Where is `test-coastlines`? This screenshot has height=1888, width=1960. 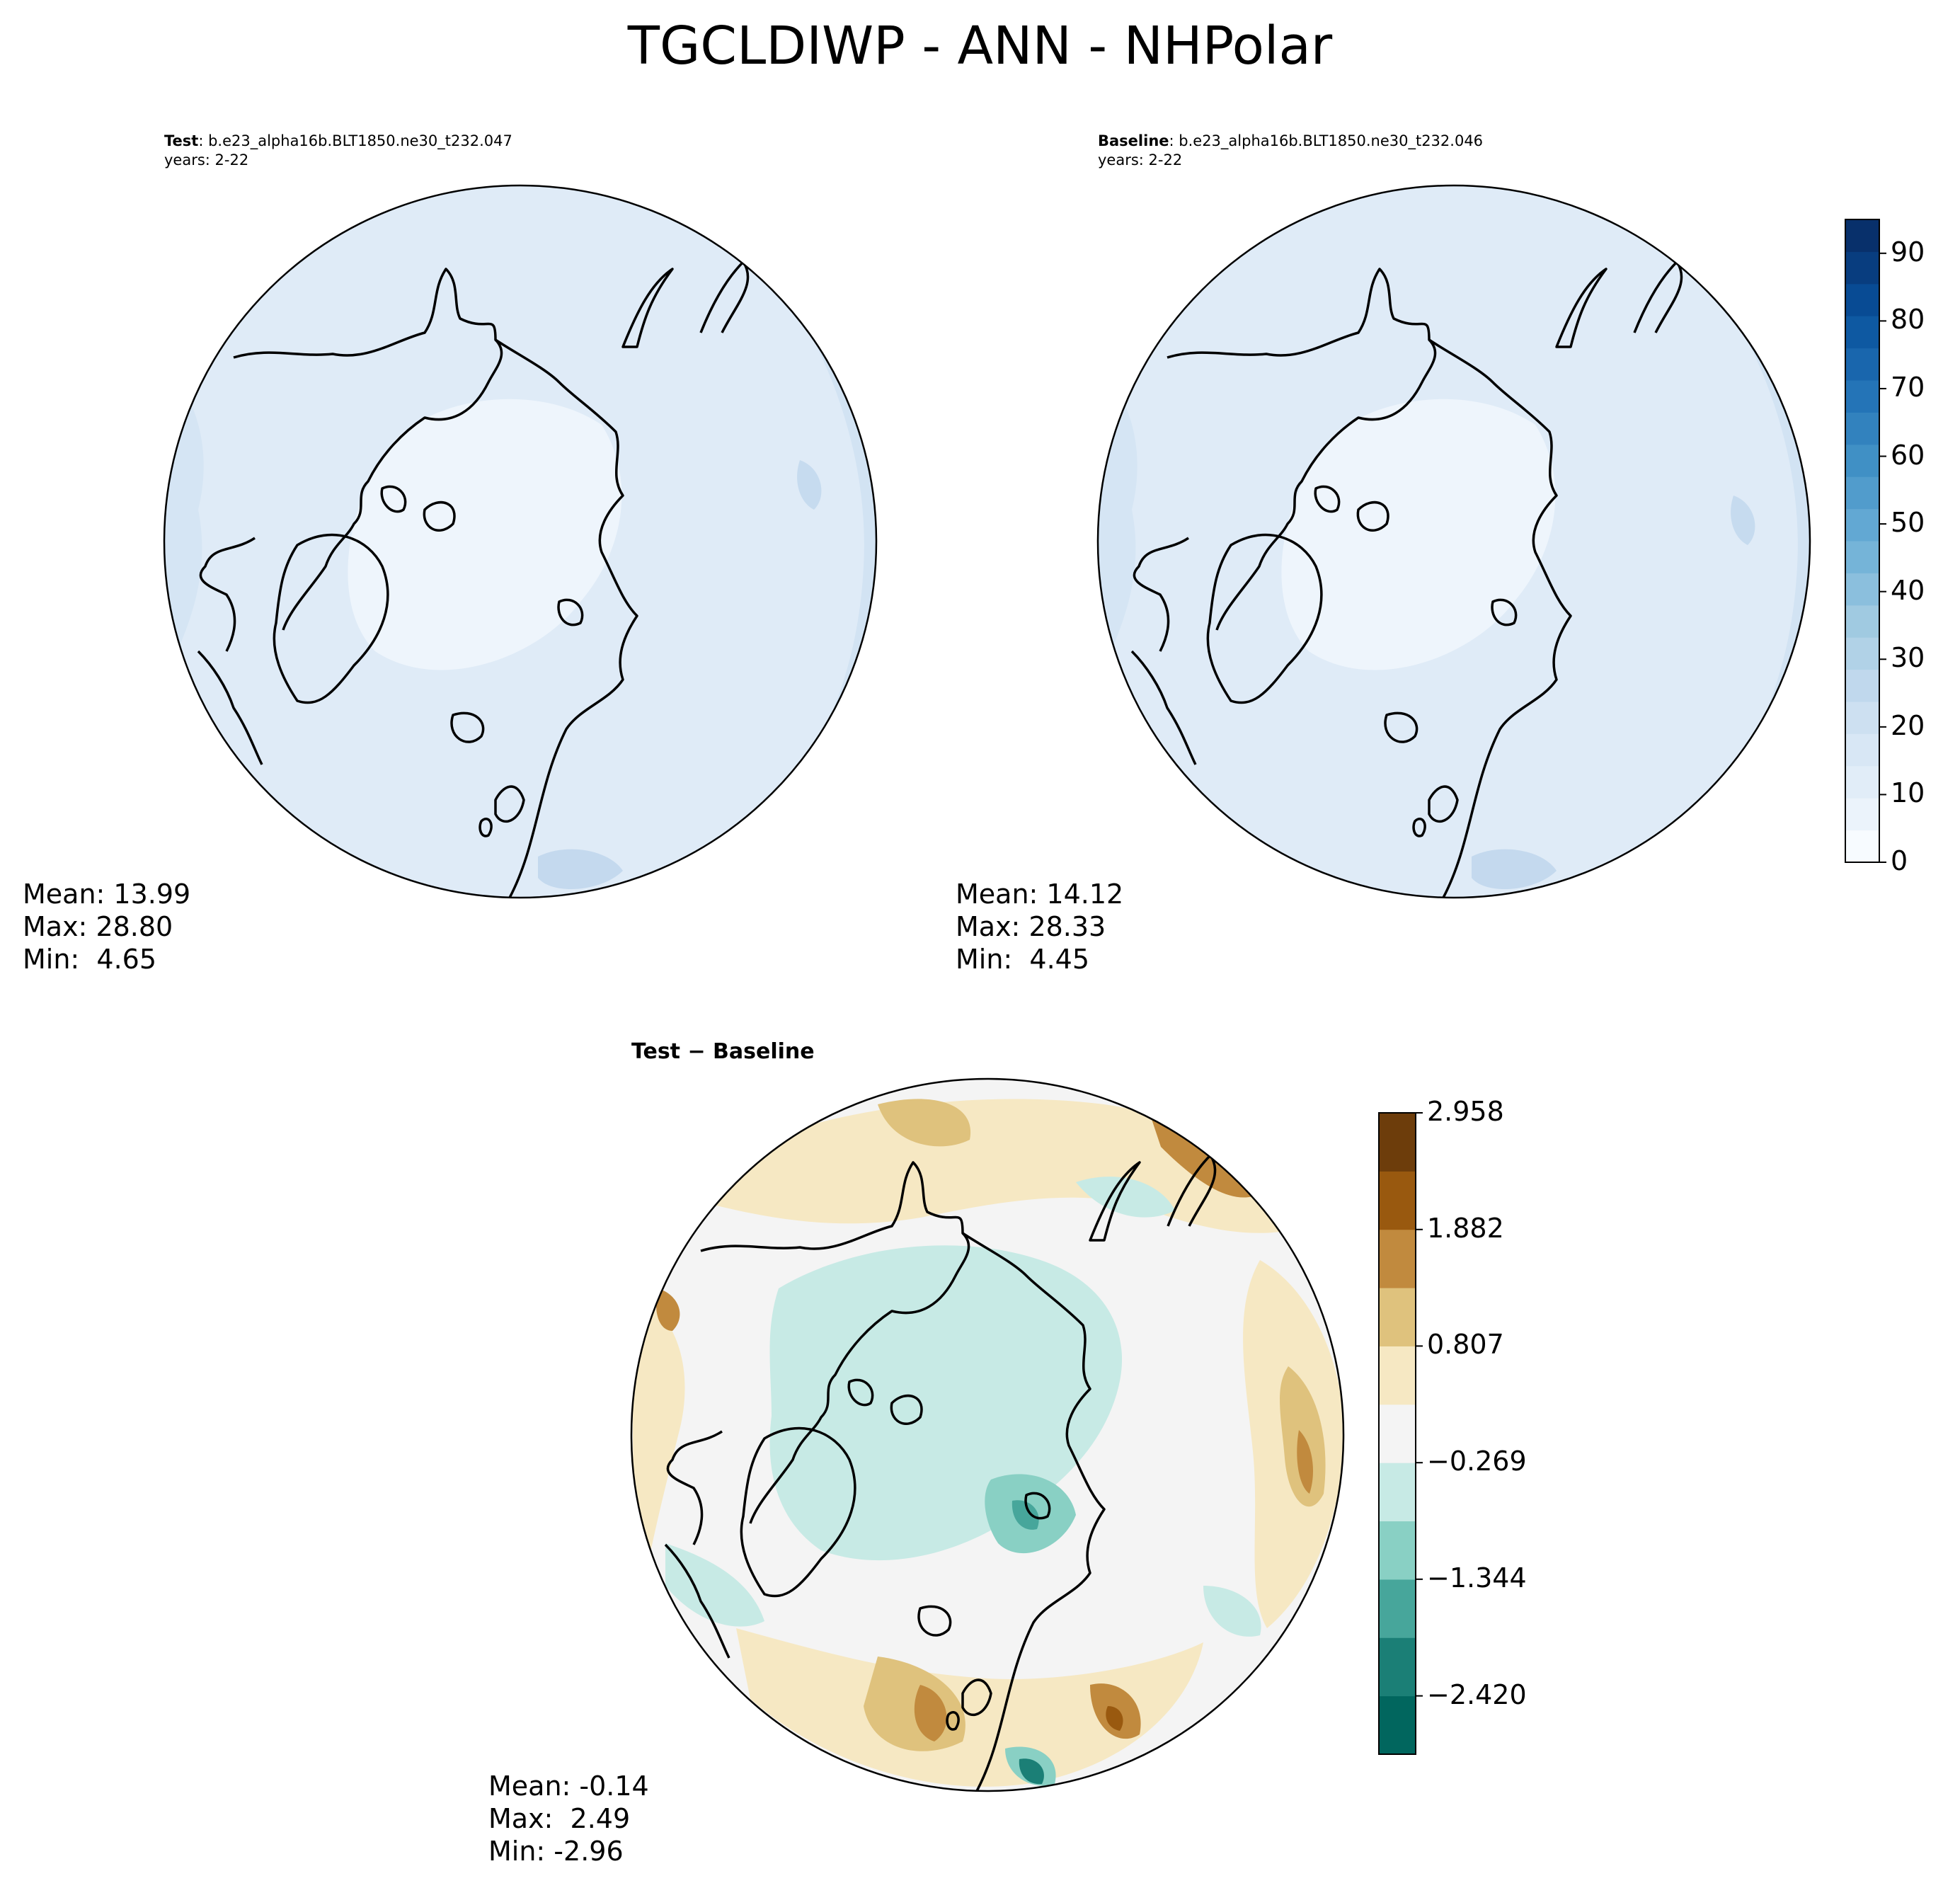
test-coastlines is located at coordinates (473, 580).